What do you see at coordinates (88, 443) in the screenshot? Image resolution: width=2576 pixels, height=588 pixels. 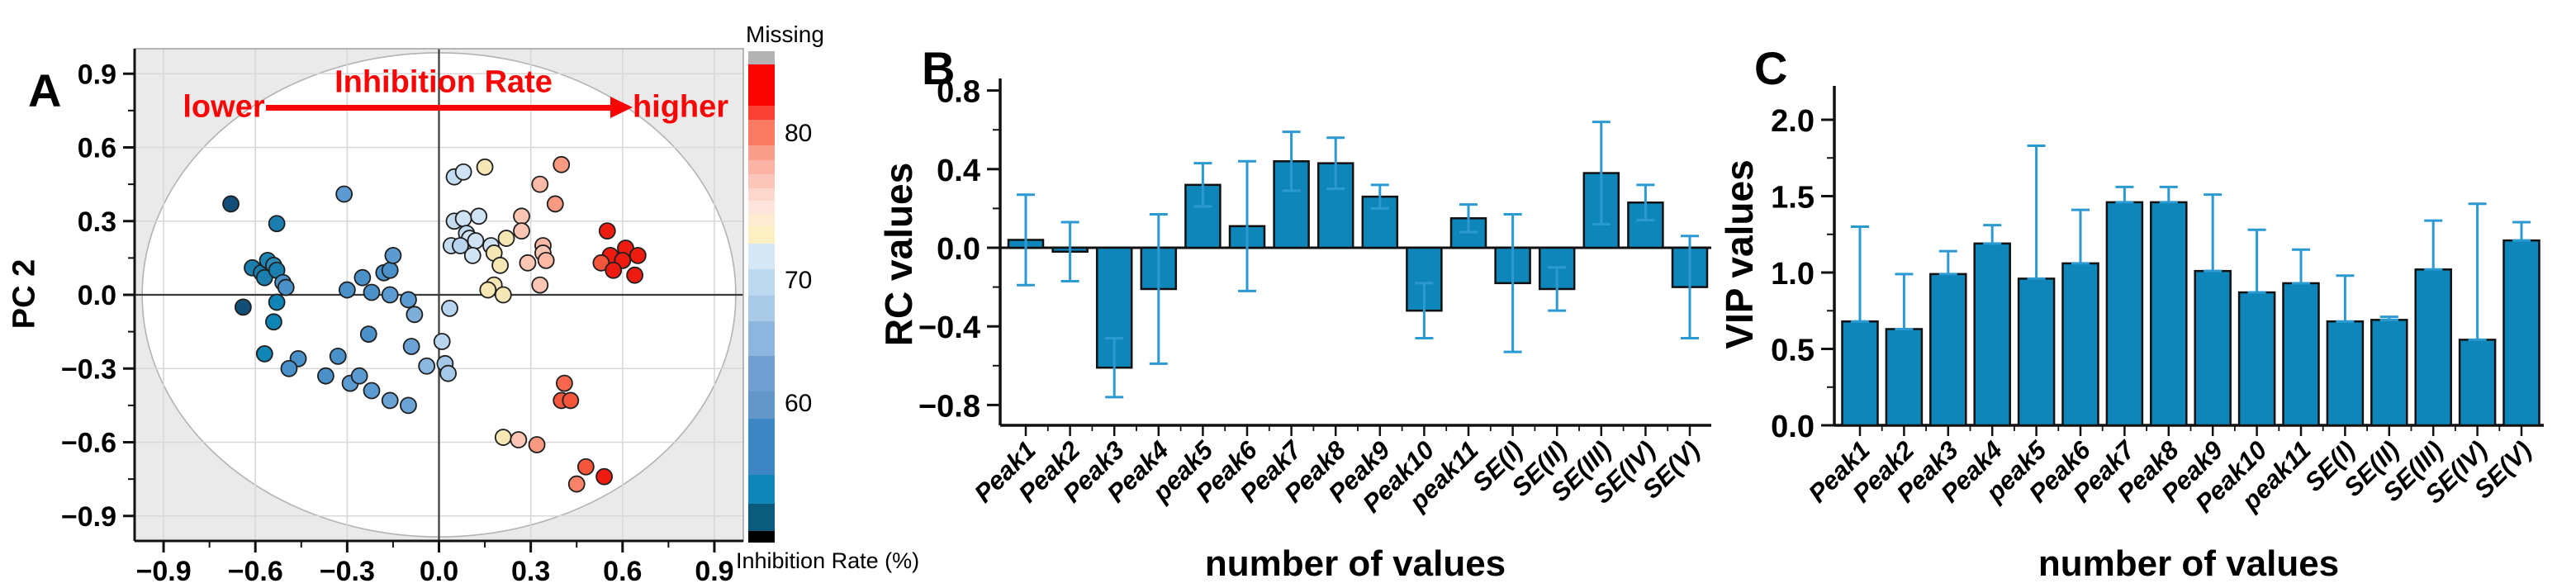 I see `tick-label: −0.6` at bounding box center [88, 443].